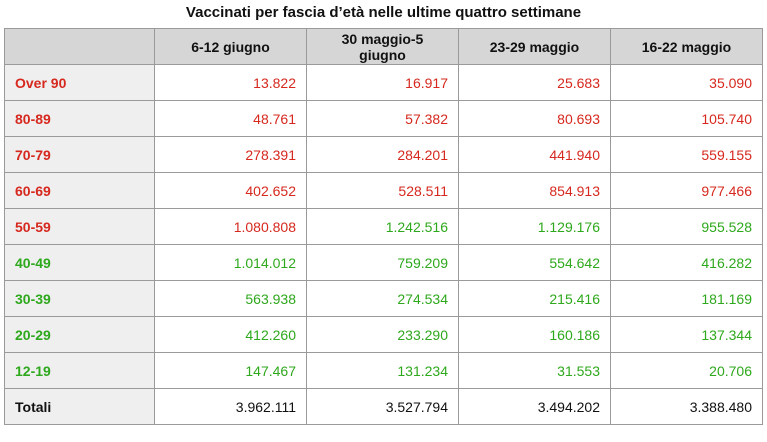  Describe the element at coordinates (686, 370) in the screenshot. I see `cell-value: 20.706` at that location.